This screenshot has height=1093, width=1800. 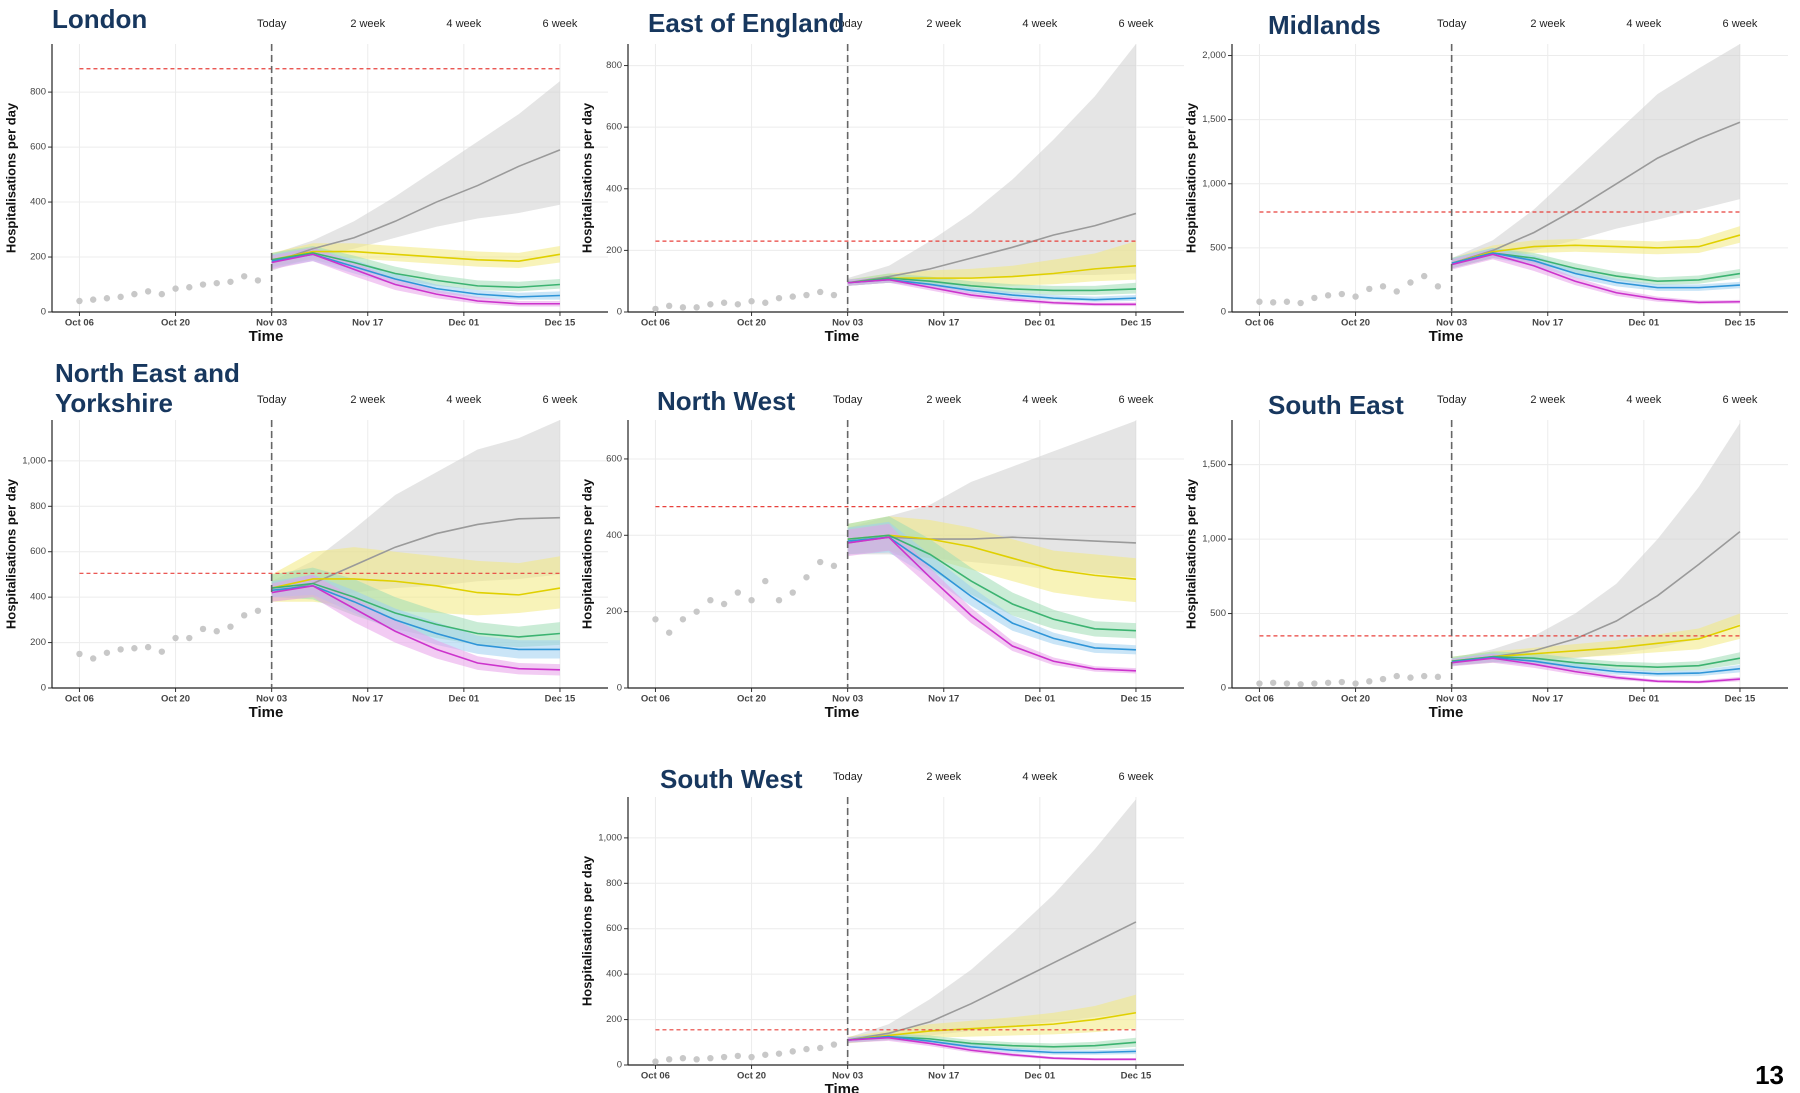 What do you see at coordinates (1214, 464) in the screenshot?
I see `y-tick-label: 1,500` at bounding box center [1214, 464].